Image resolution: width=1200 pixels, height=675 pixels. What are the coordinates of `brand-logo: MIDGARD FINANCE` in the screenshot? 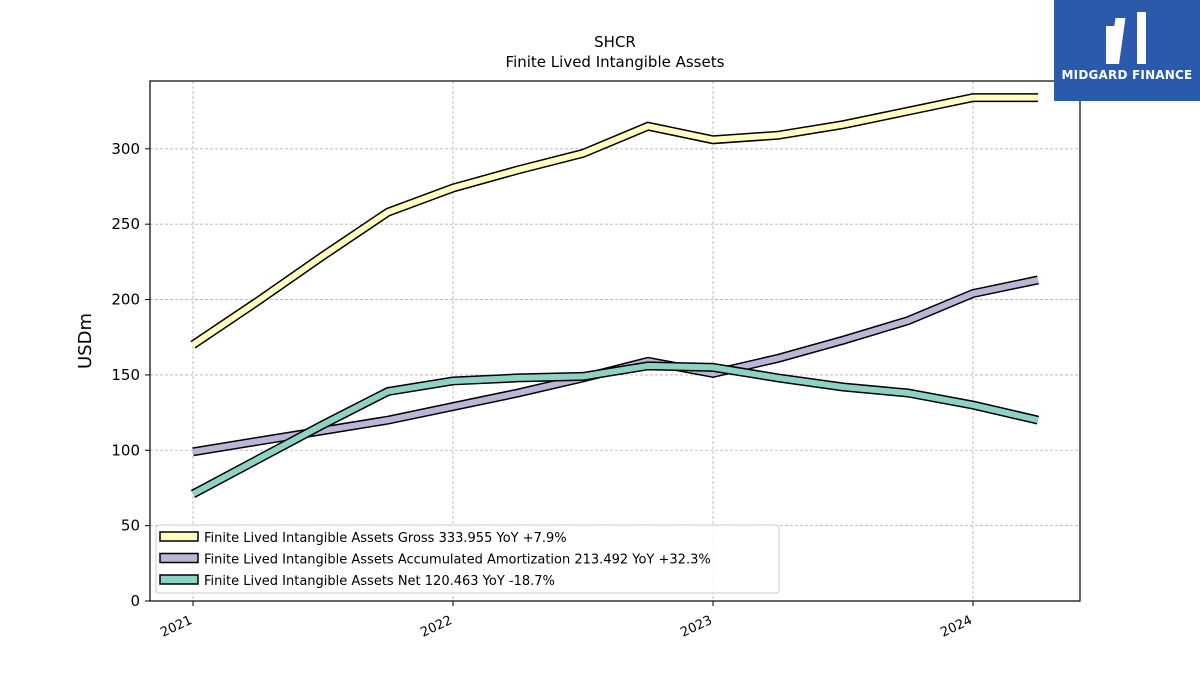 It's located at (1127, 50).